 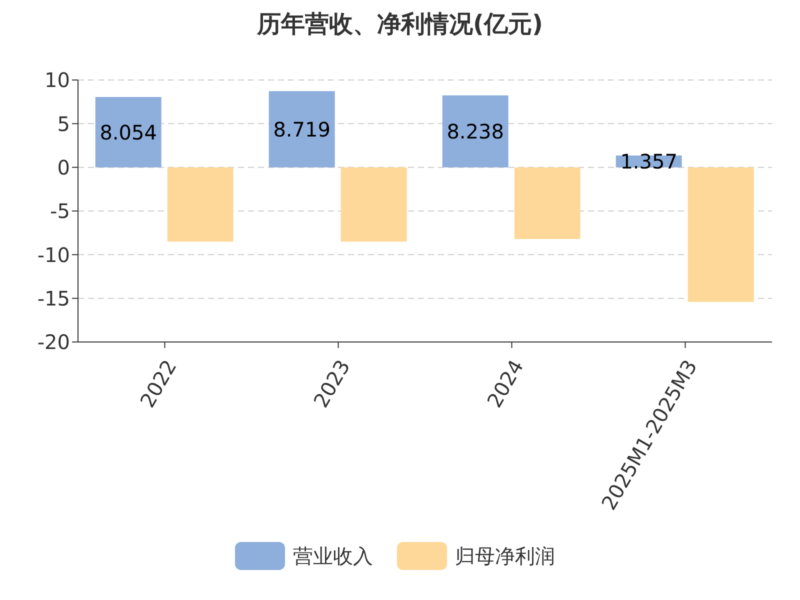 I want to click on chart-title: 历年营收、净利情况(亿元), so click(x=400, y=24).